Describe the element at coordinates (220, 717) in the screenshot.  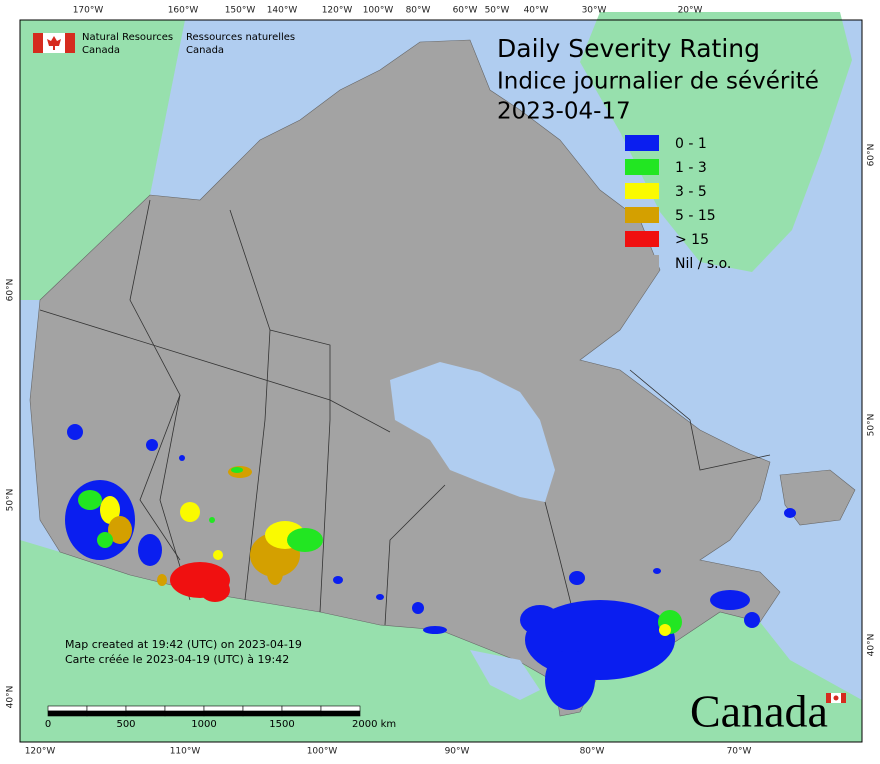
I see `scale-bar: 0 500 1000 1500 2000 km` at that location.